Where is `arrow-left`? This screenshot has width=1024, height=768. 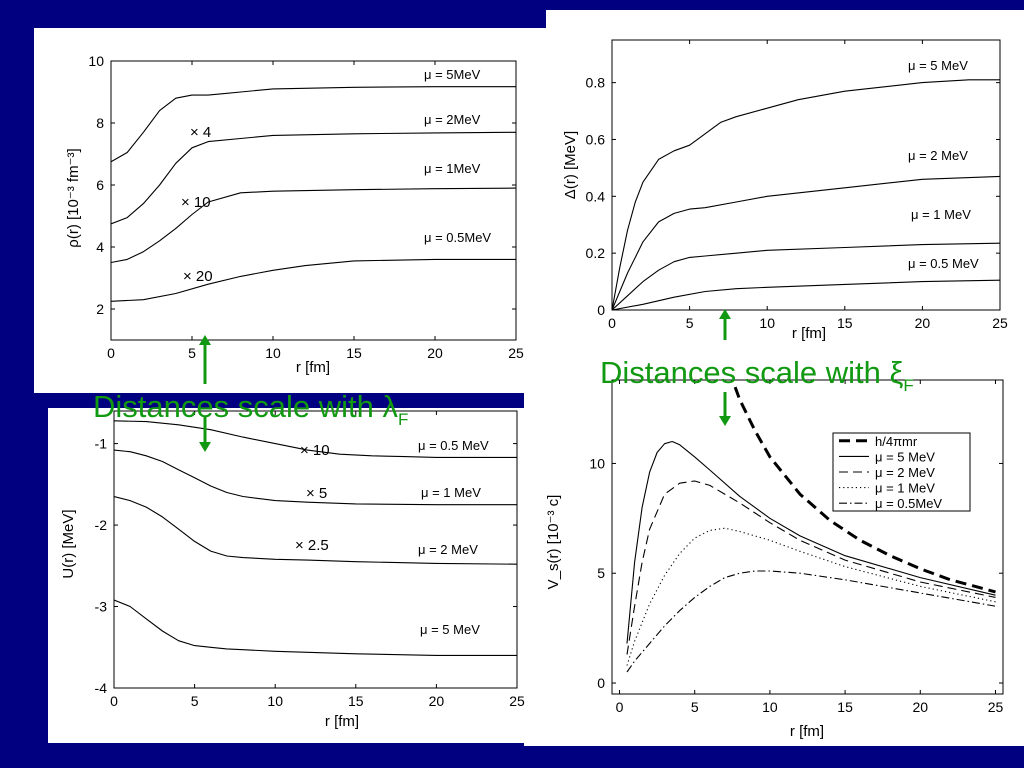
arrow-left is located at coordinates (205, 393).